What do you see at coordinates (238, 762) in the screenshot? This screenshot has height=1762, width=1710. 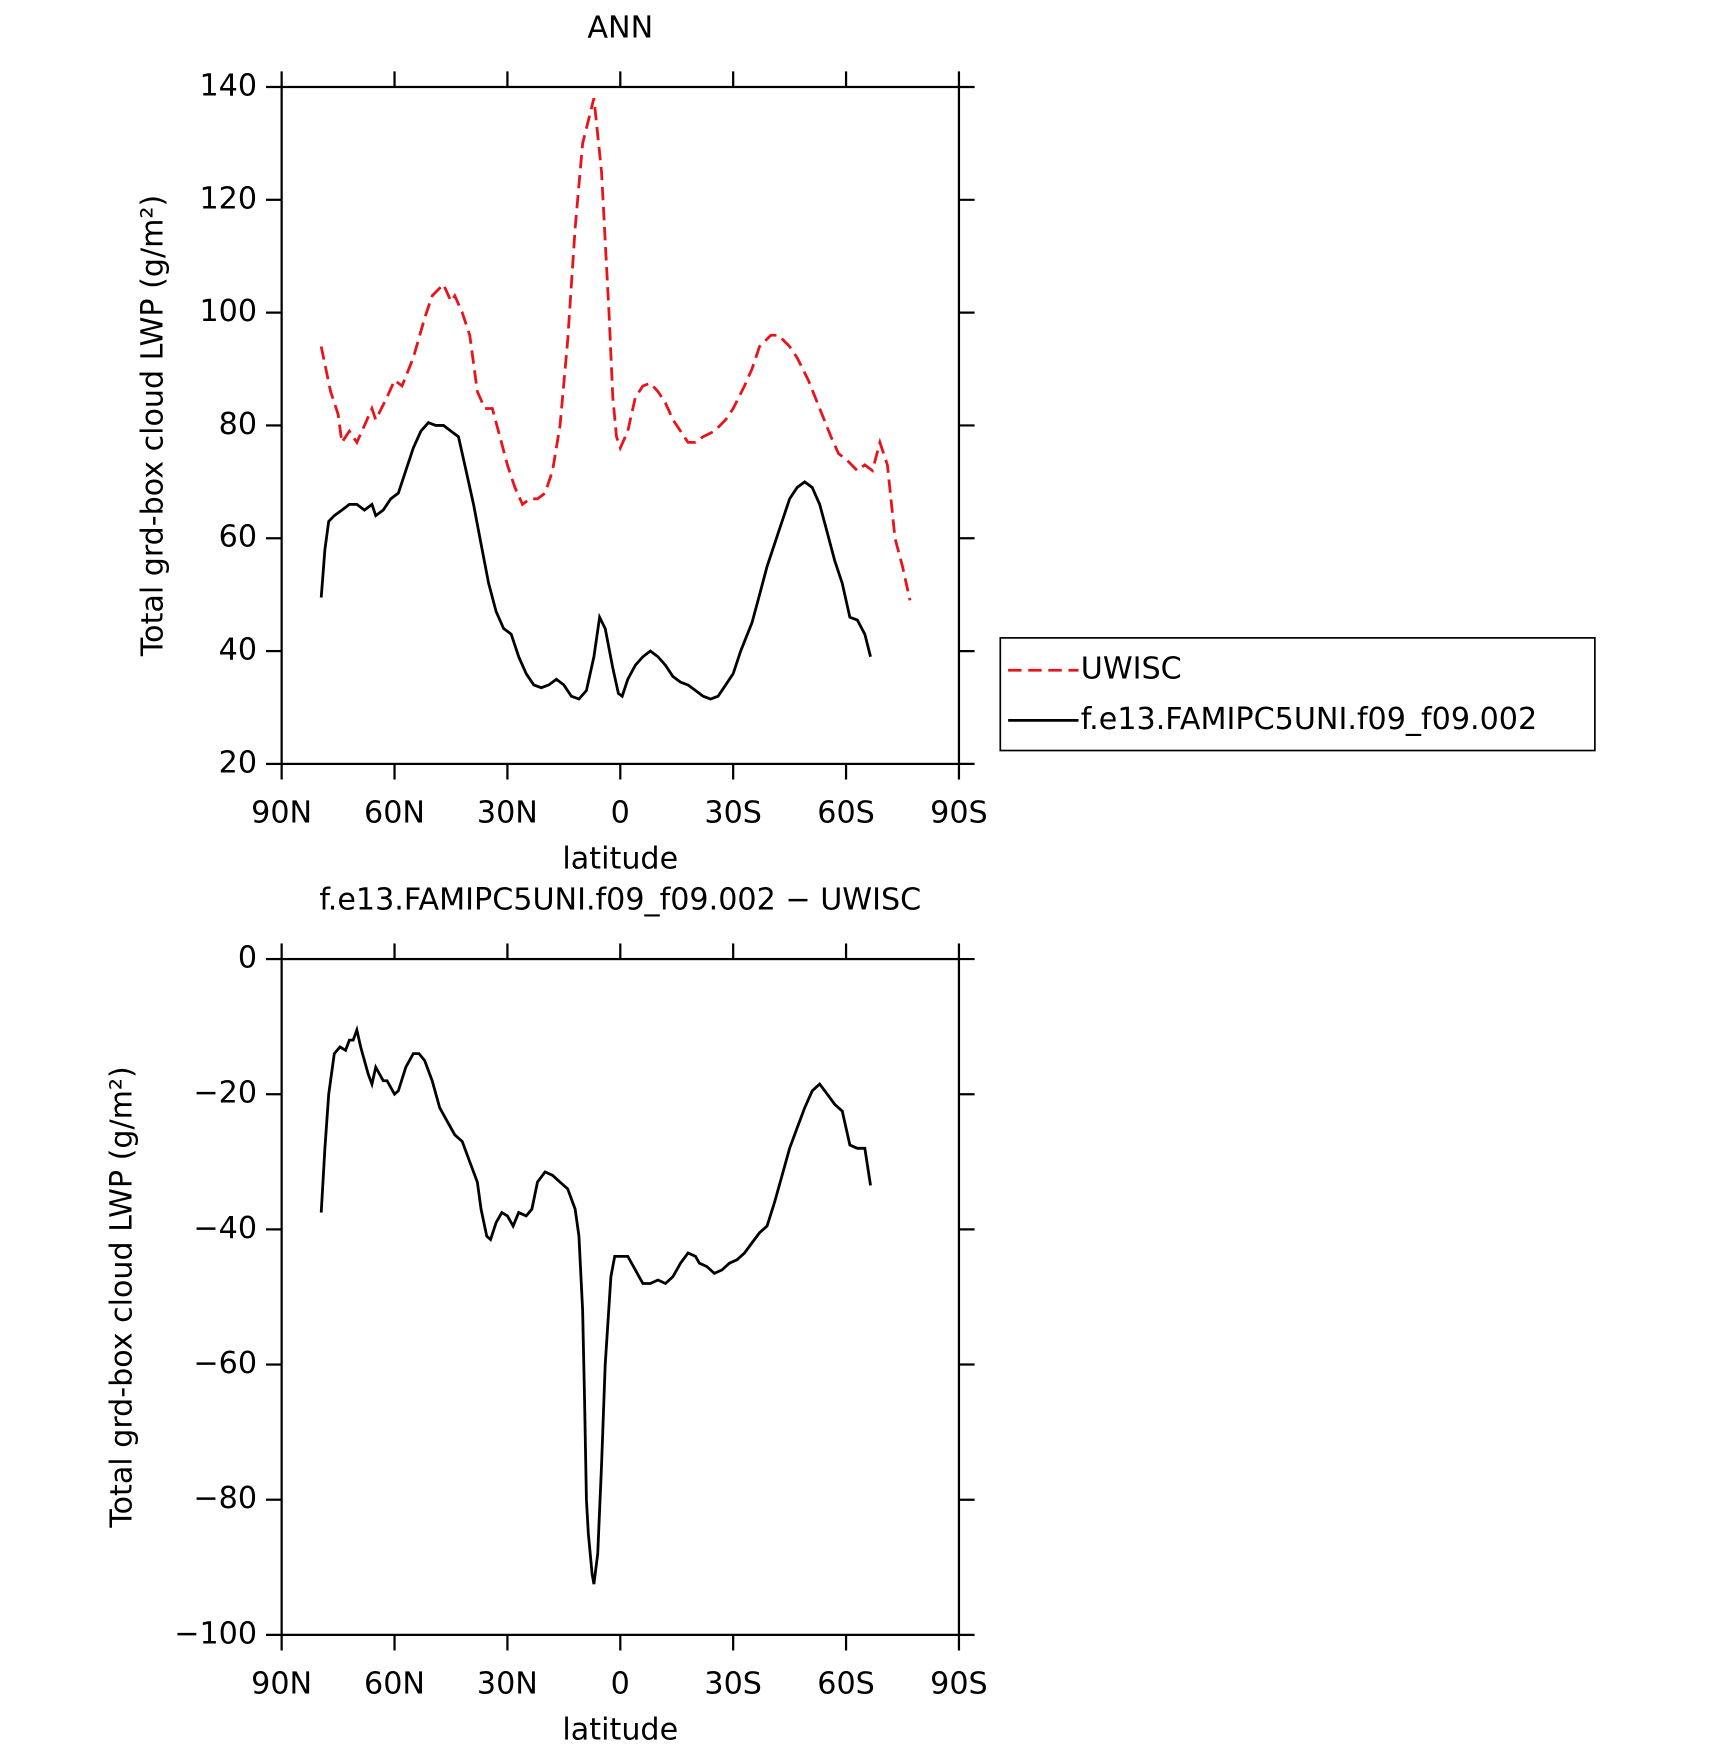 I see `y-tick-label: 20` at bounding box center [238, 762].